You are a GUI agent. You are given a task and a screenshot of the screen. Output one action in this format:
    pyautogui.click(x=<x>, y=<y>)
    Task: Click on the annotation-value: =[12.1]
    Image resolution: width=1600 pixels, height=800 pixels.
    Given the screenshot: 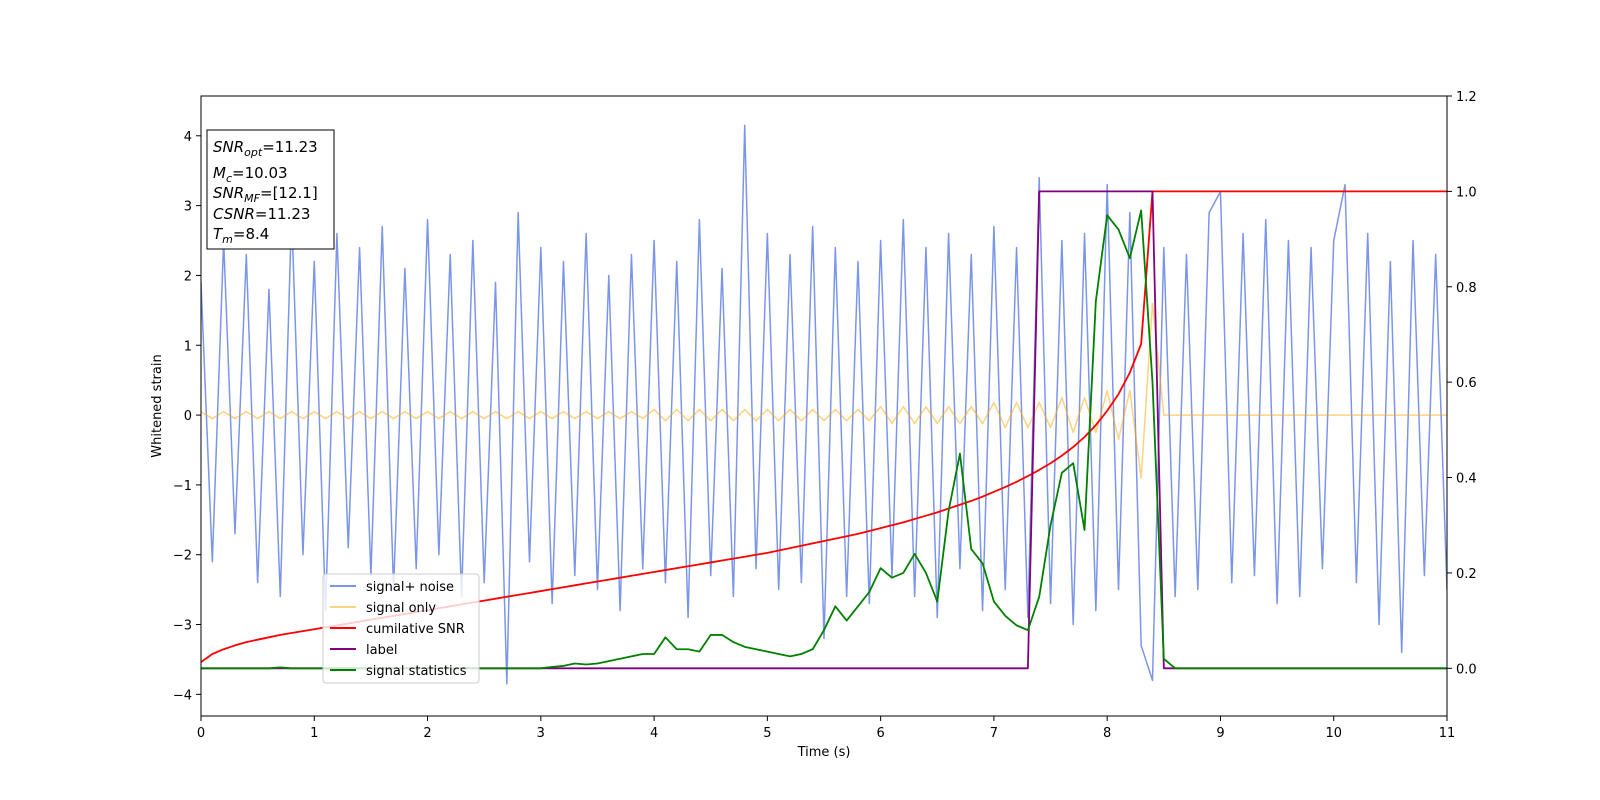 What is the action you would take?
    pyautogui.click(x=289, y=193)
    